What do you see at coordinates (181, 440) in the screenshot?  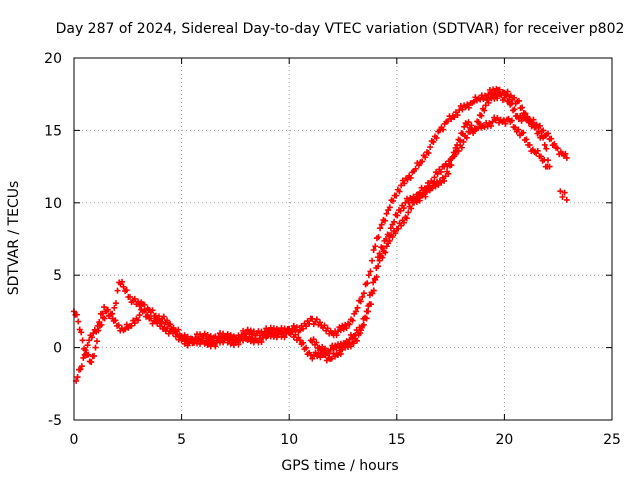 I see `x-tick-label: 5` at bounding box center [181, 440].